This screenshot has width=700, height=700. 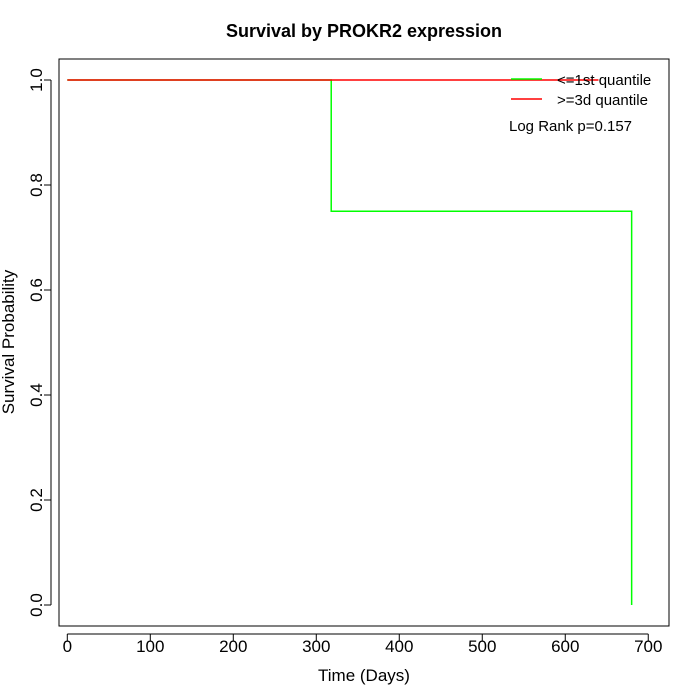 I want to click on y-tick-label: 0.2, so click(x=36, y=500).